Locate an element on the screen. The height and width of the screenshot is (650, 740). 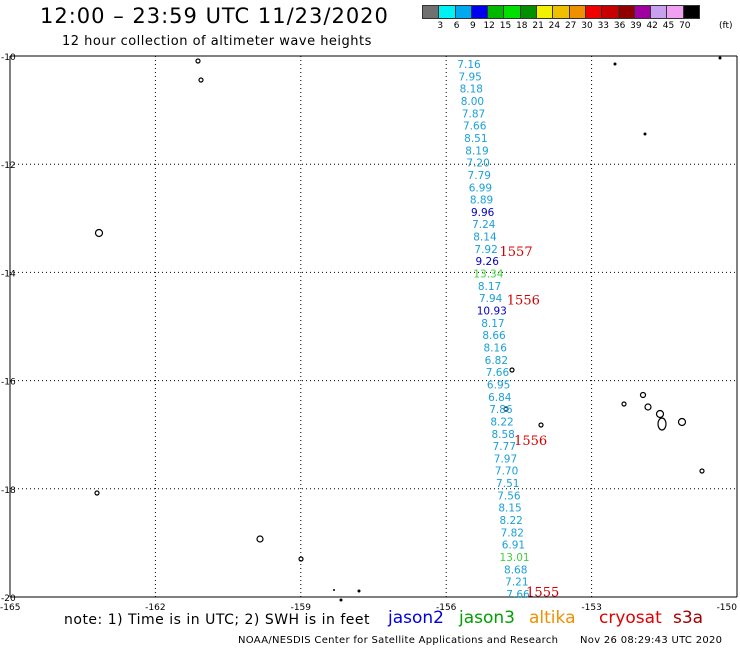
swh-value-label: 6.91 is located at coordinates (513, 546).